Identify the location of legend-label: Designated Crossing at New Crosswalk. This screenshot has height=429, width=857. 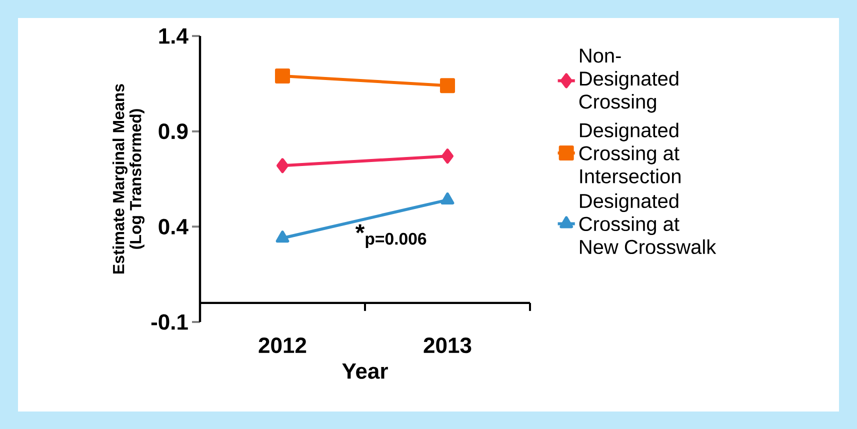
(647, 223).